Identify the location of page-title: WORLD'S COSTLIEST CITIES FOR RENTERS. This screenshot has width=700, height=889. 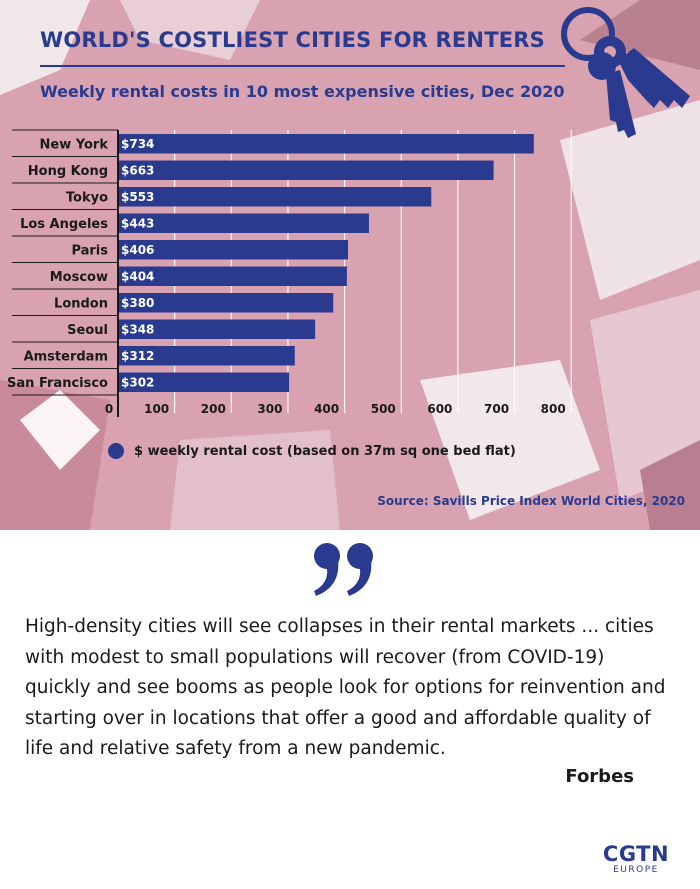
(292, 40).